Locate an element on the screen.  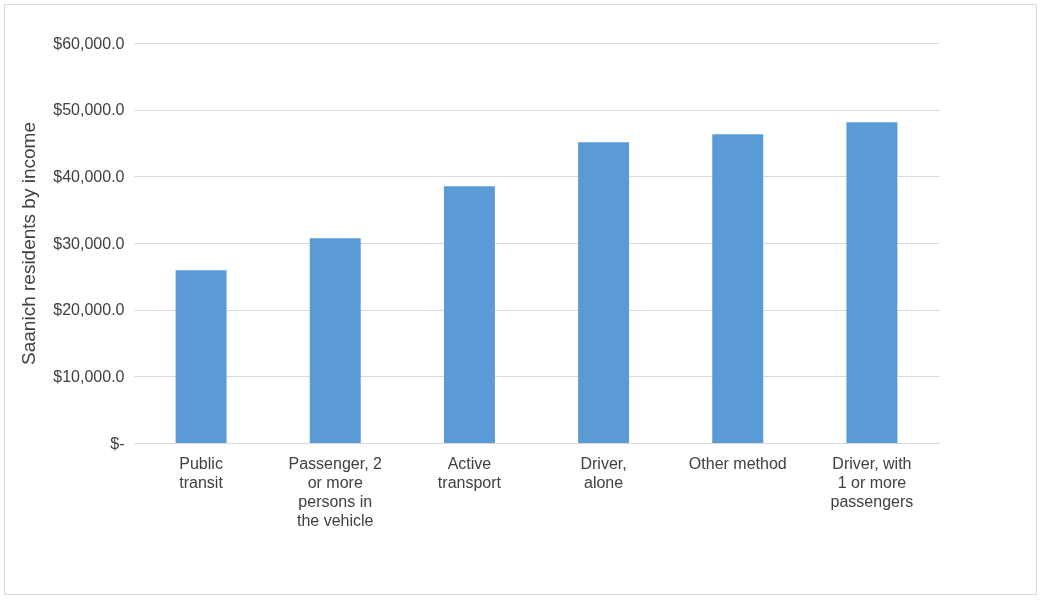
x-tick-label: Other method is located at coordinates (737, 463).